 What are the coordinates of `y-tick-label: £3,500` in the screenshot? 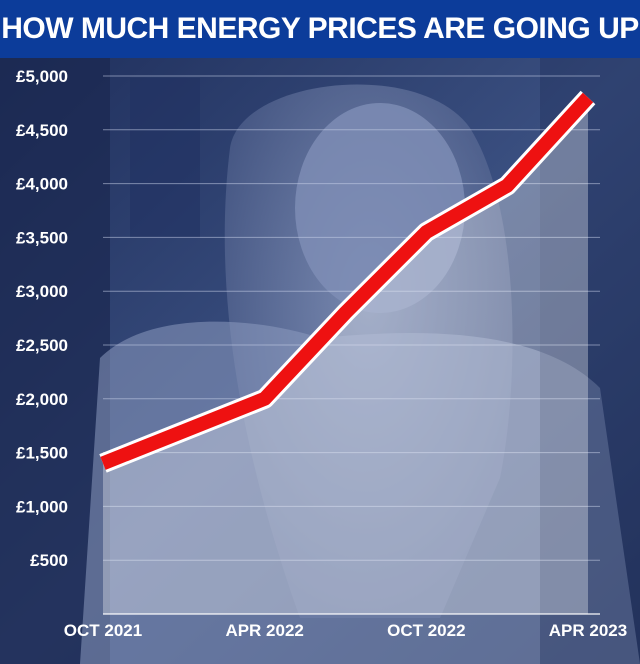 It's located at (42, 237).